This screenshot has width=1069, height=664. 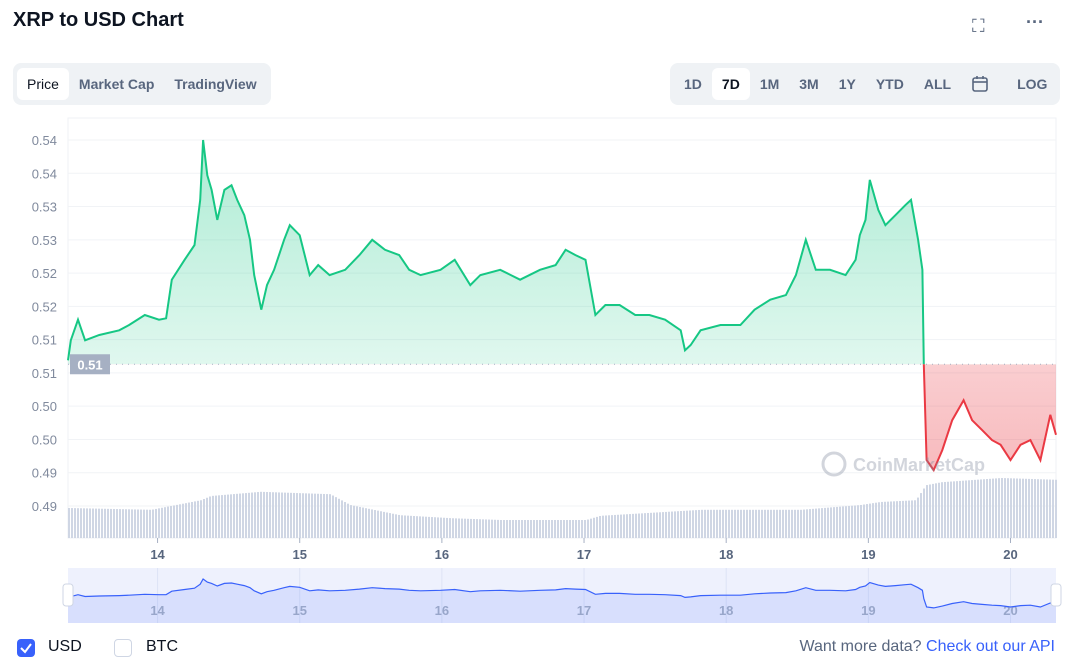 What do you see at coordinates (562, 601) in the screenshot?
I see `navigator-area` at bounding box center [562, 601].